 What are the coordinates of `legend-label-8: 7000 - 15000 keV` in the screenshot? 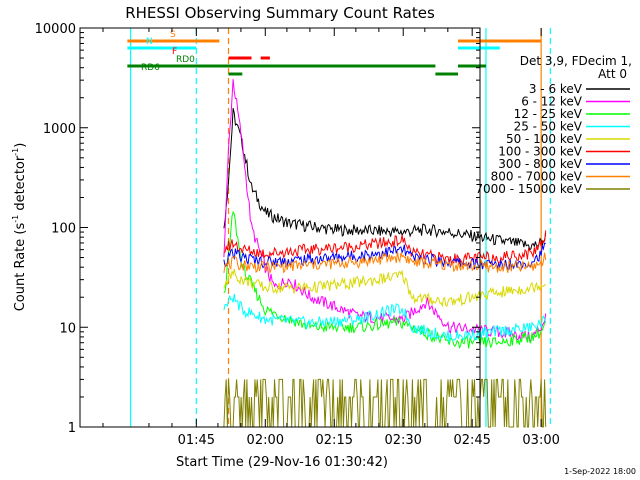 It's located at (528, 189).